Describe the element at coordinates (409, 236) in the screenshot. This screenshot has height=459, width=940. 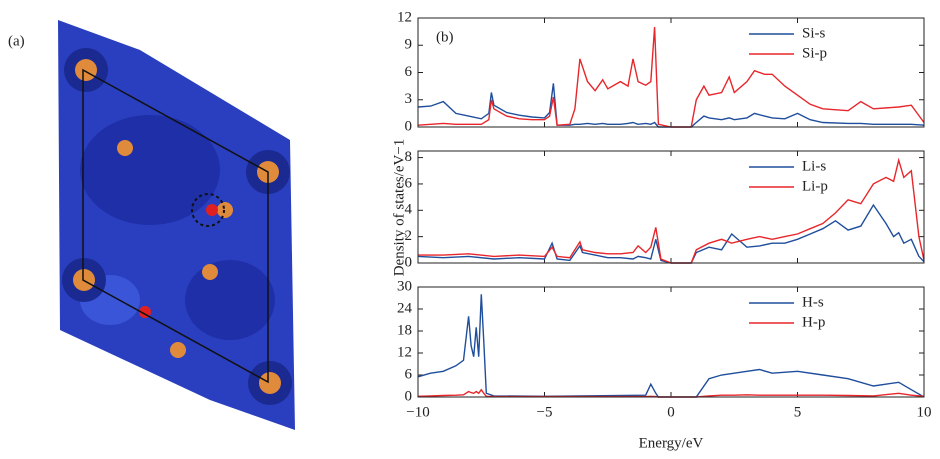
I see `y-tick-label: 2` at that location.